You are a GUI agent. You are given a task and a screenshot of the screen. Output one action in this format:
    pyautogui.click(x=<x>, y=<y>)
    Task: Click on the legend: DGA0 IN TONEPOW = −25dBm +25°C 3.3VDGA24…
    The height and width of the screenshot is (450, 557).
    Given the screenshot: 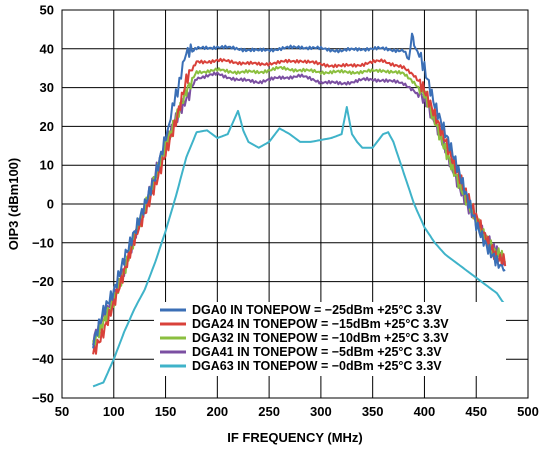 What is the action you would take?
    pyautogui.click(x=330, y=339)
    